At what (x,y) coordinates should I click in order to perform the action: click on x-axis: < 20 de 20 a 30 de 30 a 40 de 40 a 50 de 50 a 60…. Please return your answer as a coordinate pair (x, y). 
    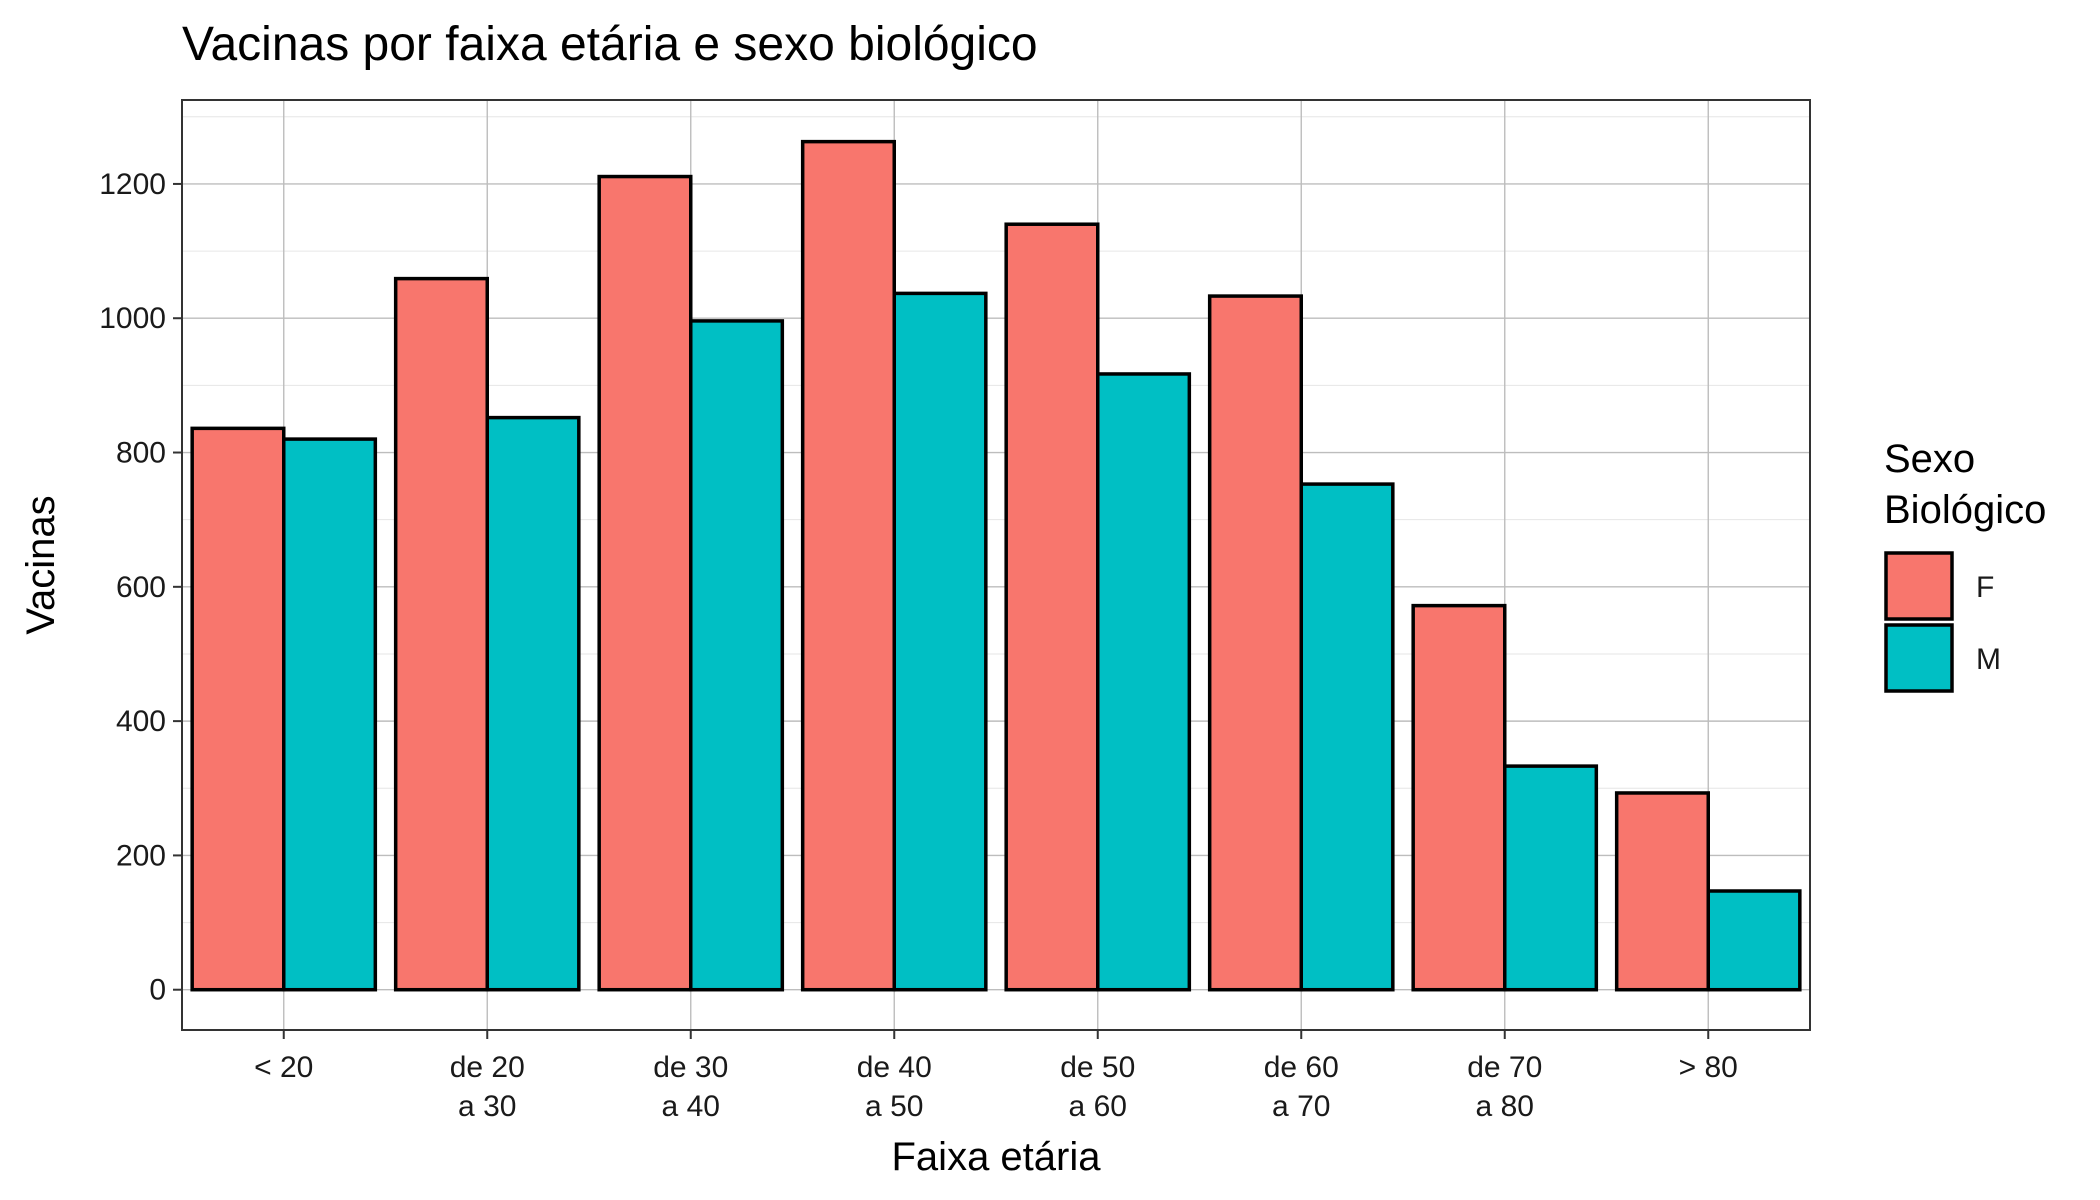
    Looking at the image, I should click on (996, 1076).